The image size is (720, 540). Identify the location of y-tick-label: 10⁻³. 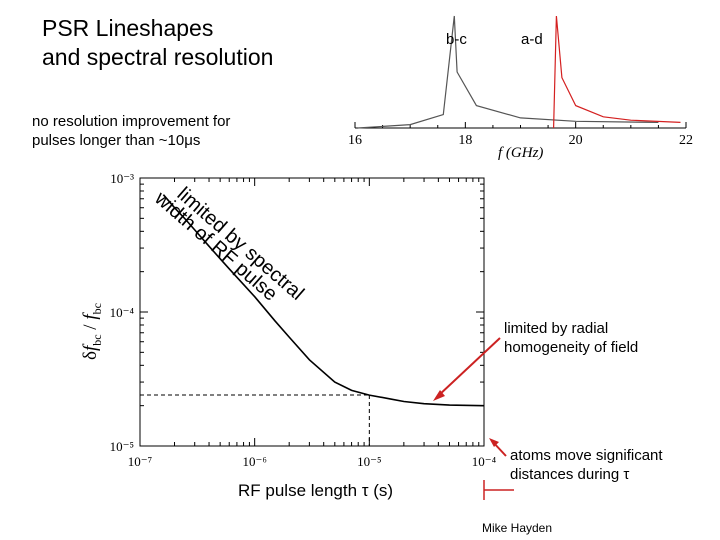
(122, 178).